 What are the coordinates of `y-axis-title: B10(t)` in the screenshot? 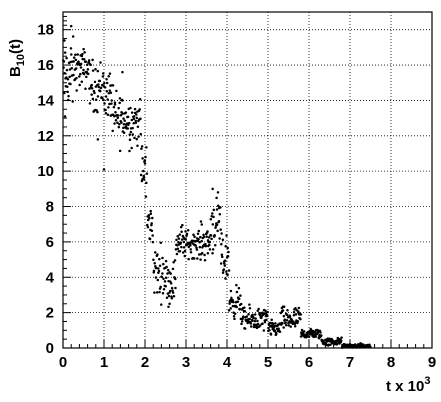 It's located at (17, 58).